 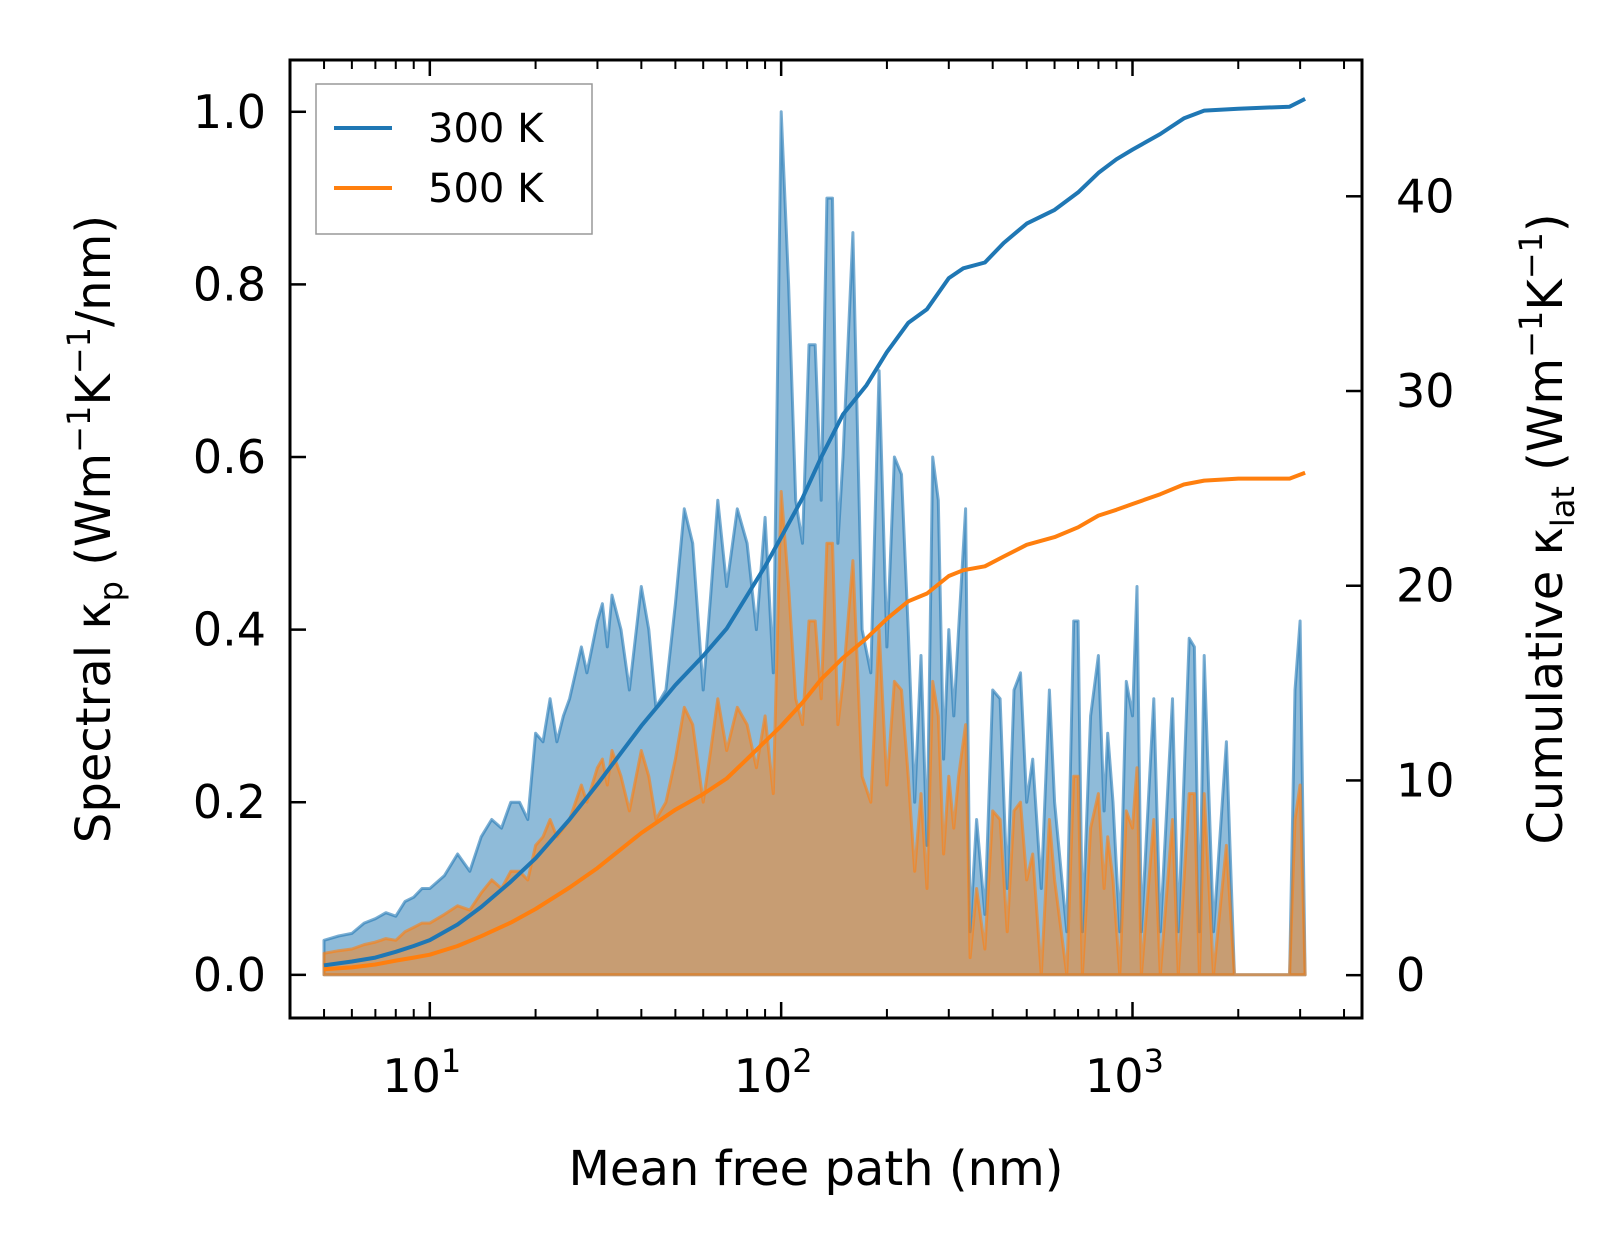 What do you see at coordinates (229, 630) in the screenshot?
I see `y-left-tick-label: 0.4` at bounding box center [229, 630].